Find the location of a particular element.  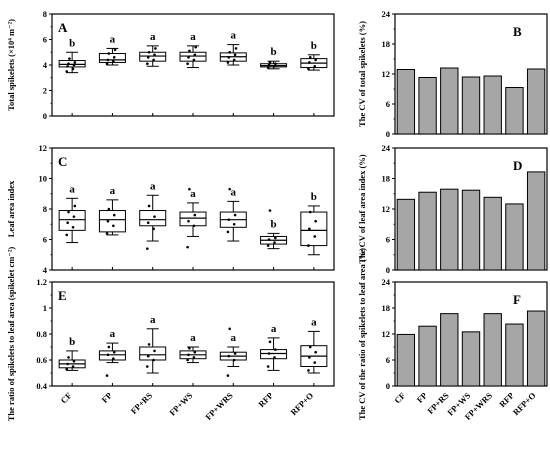

x-tick-label: FP is located at coordinates (106, 397).